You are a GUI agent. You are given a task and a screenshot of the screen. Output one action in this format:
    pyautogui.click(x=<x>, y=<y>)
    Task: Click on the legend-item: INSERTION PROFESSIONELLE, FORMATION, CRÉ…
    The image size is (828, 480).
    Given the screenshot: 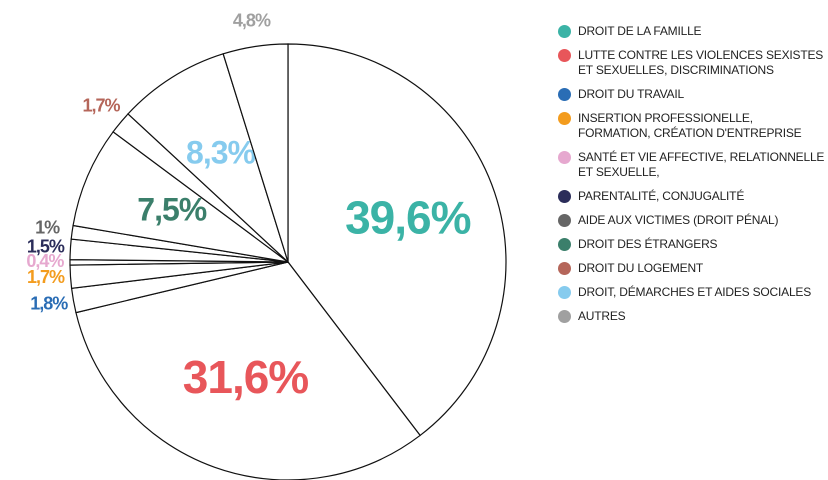 What is the action you would take?
    pyautogui.click(x=692, y=126)
    